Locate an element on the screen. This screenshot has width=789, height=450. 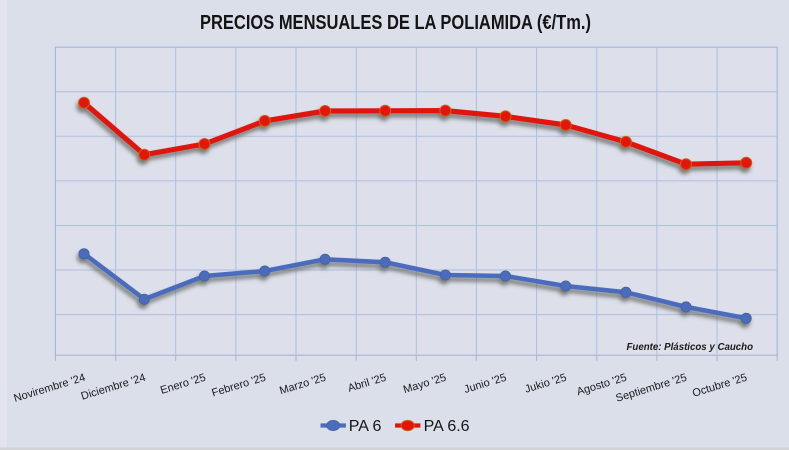
svg-text: Fuente: Plásticos y Caucho is located at coordinates (689, 347).